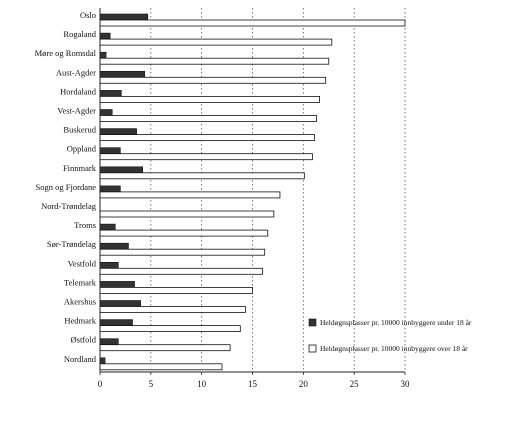 The height and width of the screenshot is (423, 528). Describe the element at coordinates (66, 187) in the screenshot. I see `category-label: Sogn og Fjordane` at that location.